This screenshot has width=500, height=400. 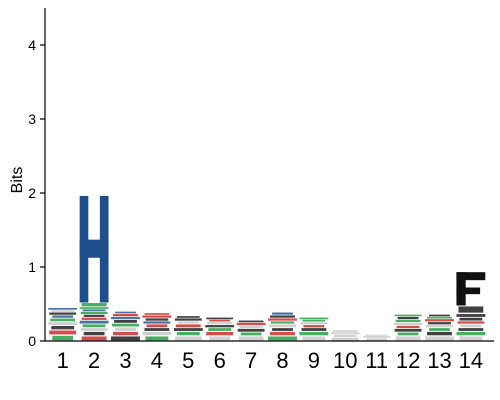 What do you see at coordinates (125, 360) in the screenshot?
I see `x-tick-label: 3` at bounding box center [125, 360].